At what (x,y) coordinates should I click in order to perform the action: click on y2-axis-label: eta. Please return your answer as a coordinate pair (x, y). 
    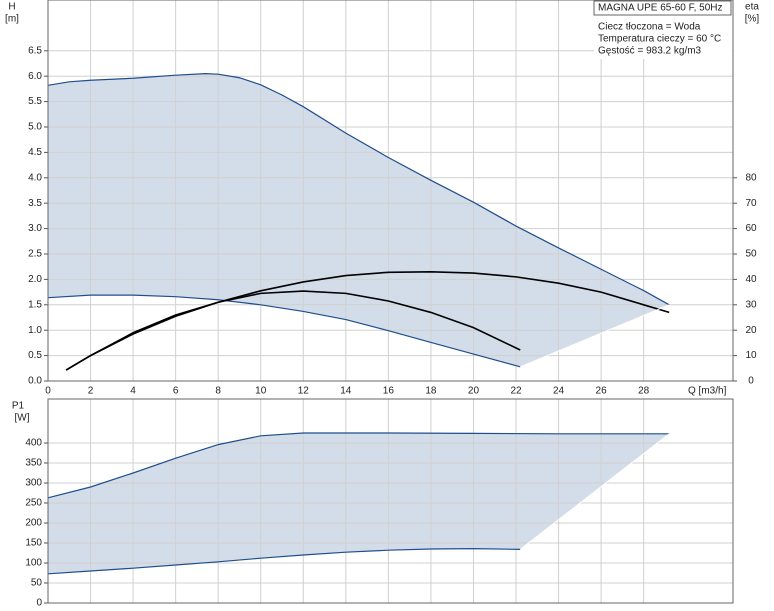
    Looking at the image, I should click on (752, 7).